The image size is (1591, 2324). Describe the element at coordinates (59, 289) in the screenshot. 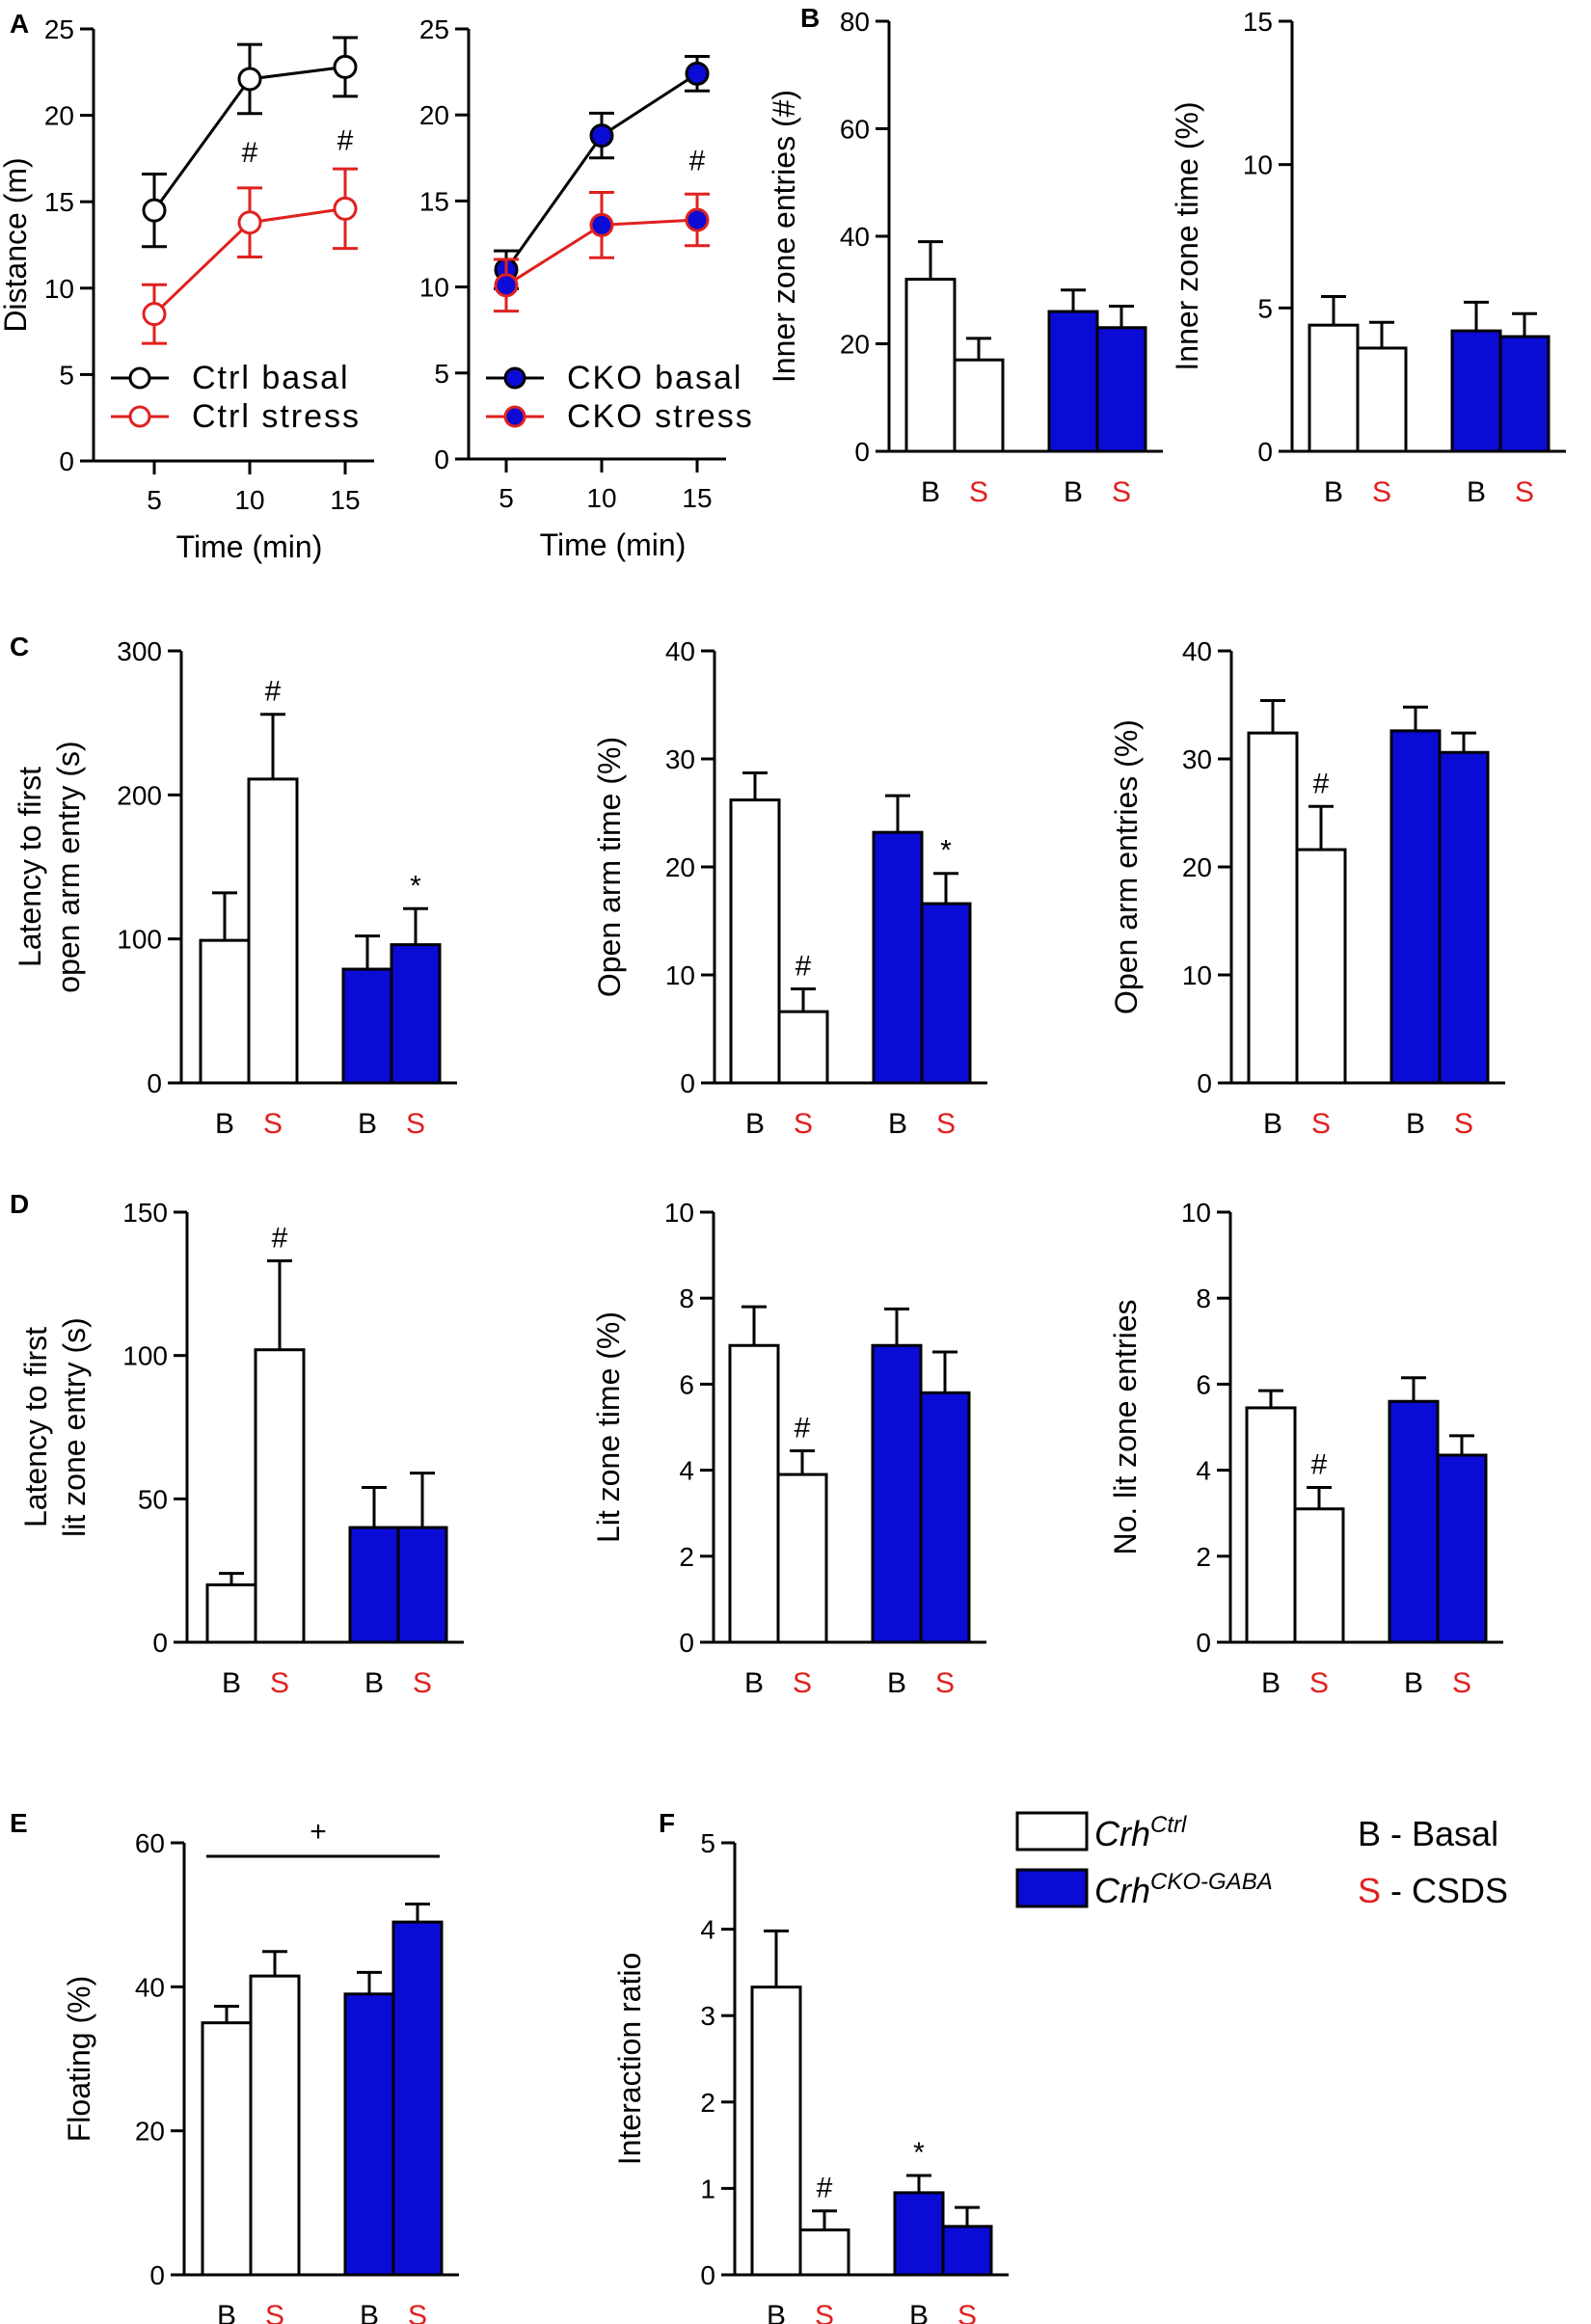

I see `a1-y-tick-label: 10` at that location.